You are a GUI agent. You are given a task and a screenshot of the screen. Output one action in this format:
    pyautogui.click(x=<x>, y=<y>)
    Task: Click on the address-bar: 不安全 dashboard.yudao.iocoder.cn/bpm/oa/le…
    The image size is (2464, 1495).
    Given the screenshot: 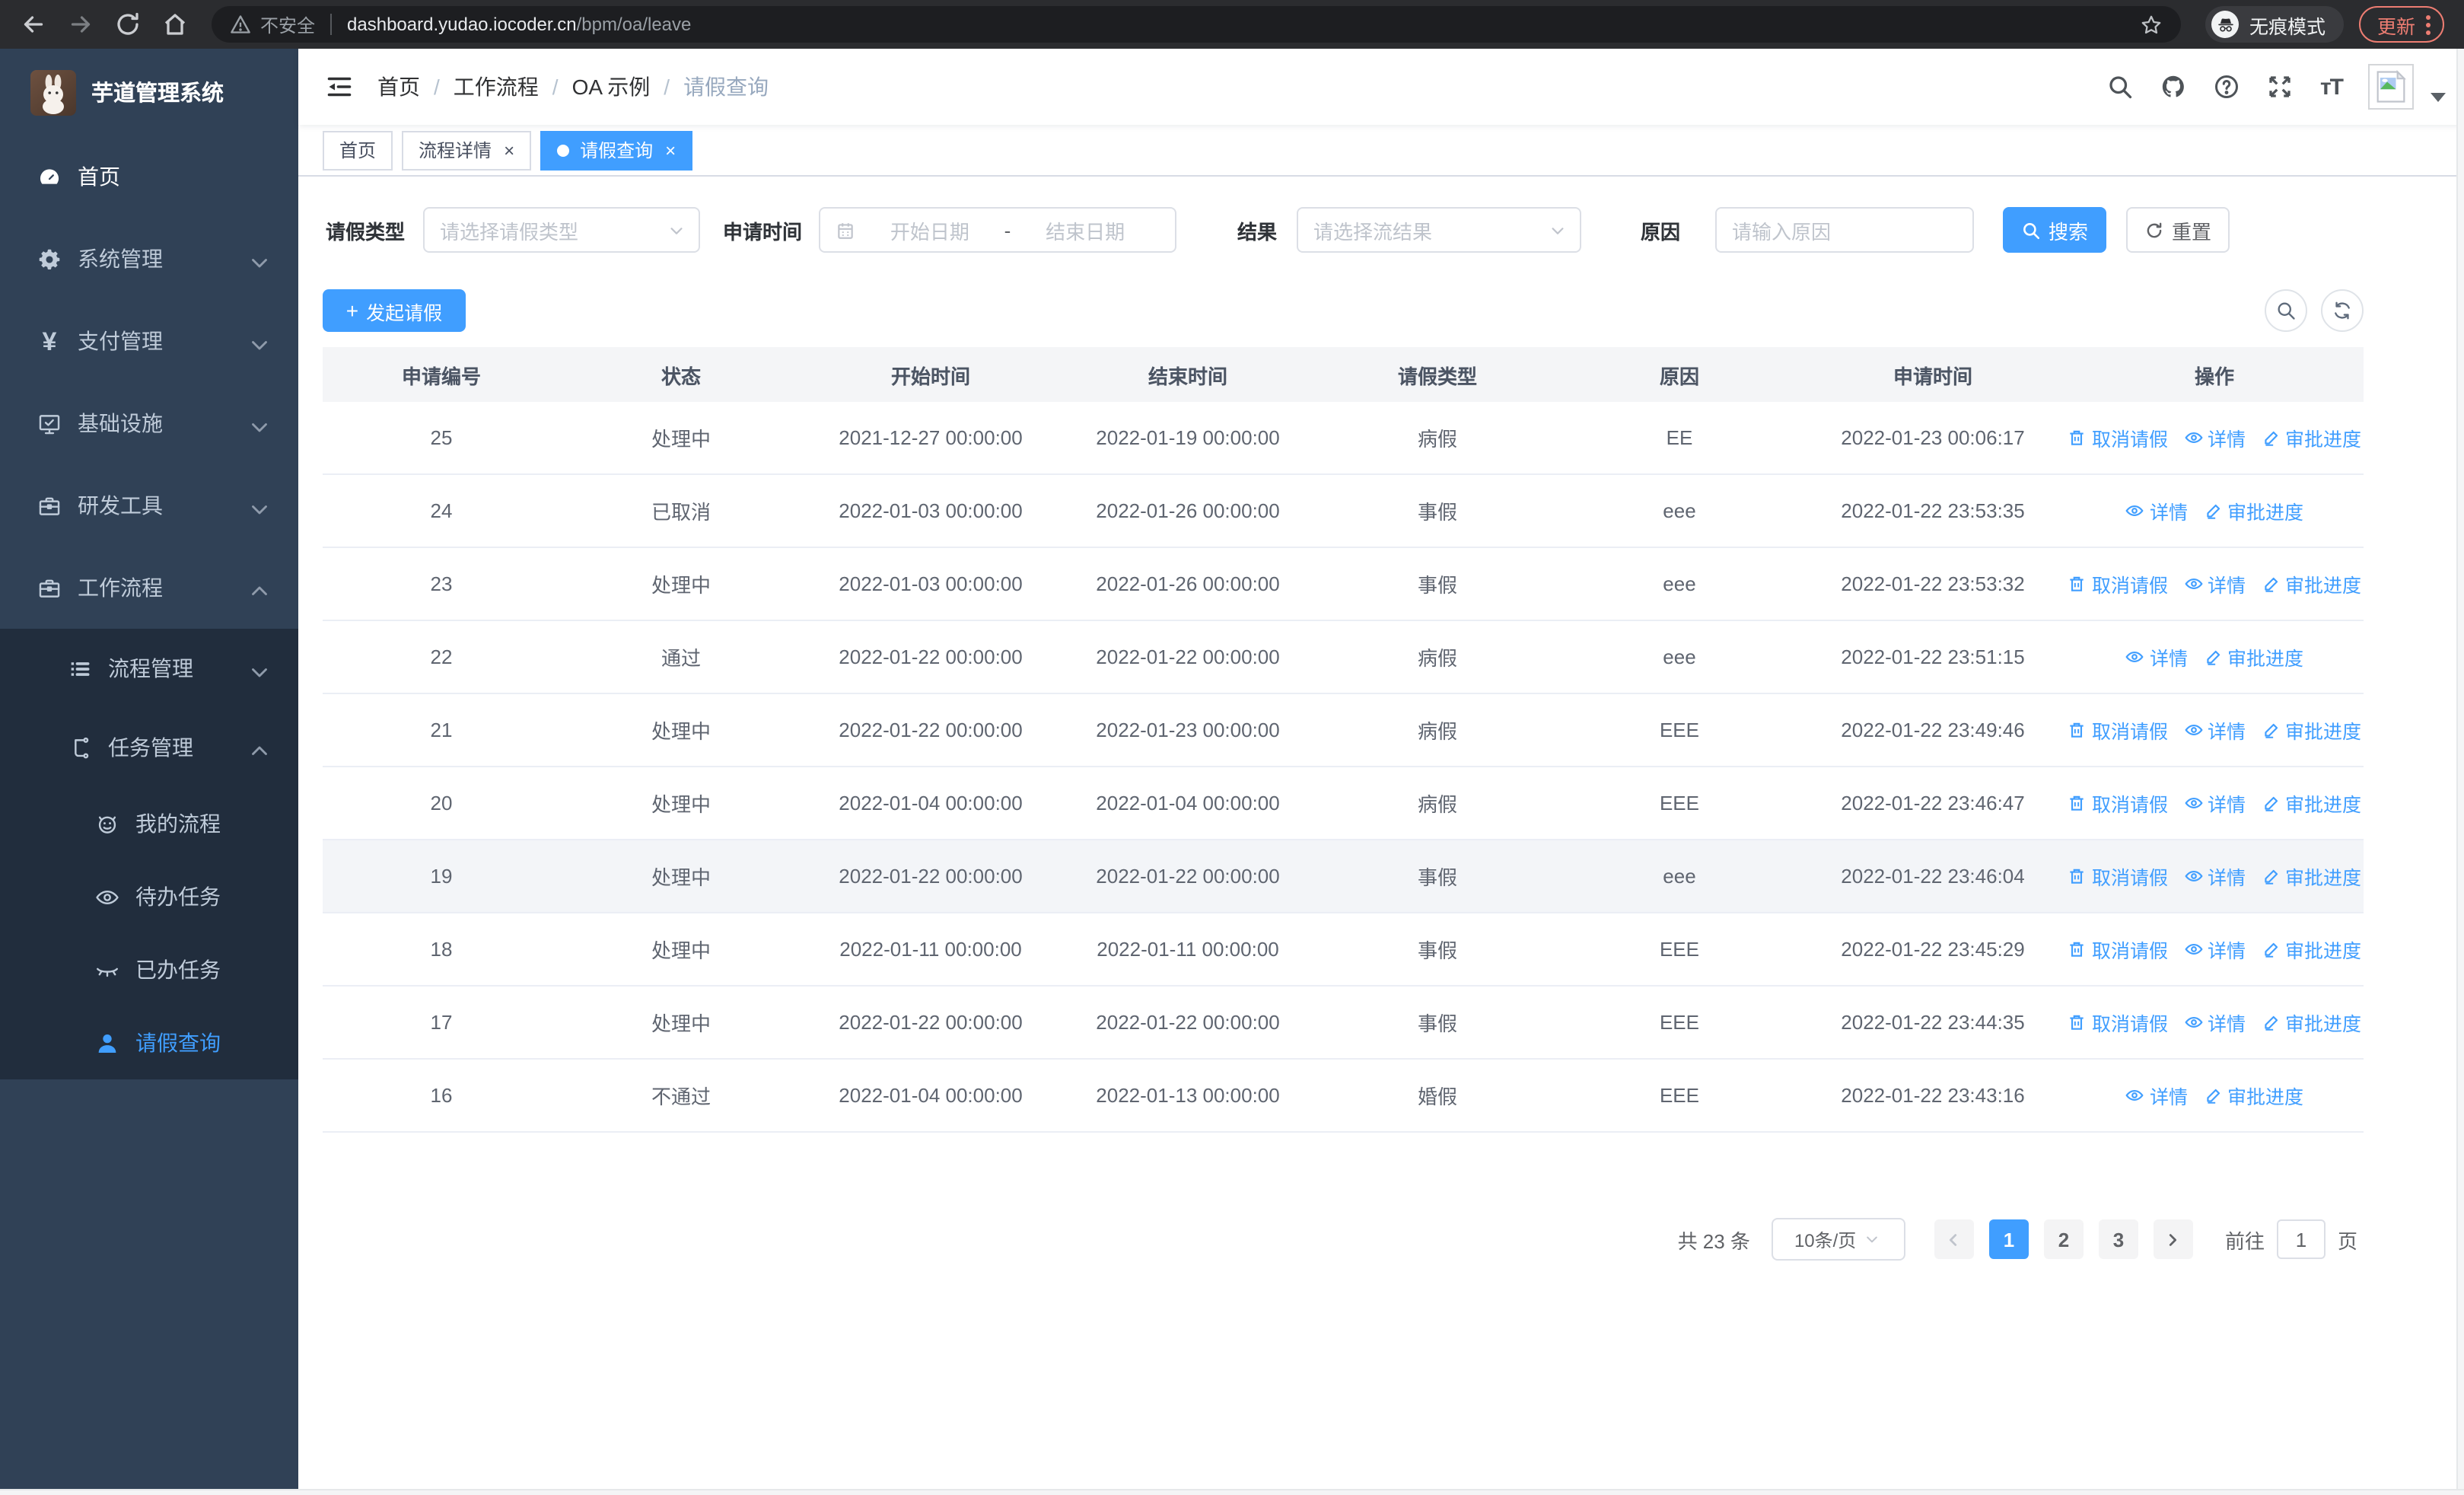 What is the action you would take?
    pyautogui.click(x=1196, y=25)
    